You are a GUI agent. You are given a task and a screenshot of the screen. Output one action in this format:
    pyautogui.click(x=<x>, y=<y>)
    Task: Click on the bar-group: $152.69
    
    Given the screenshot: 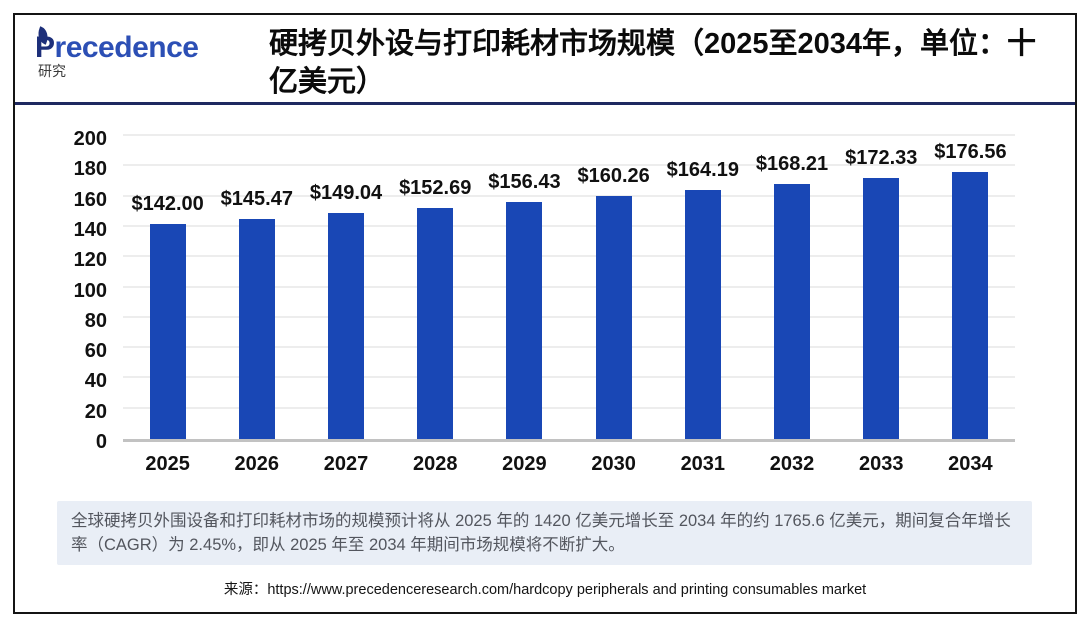 What is the action you would take?
    pyautogui.click(x=435, y=308)
    